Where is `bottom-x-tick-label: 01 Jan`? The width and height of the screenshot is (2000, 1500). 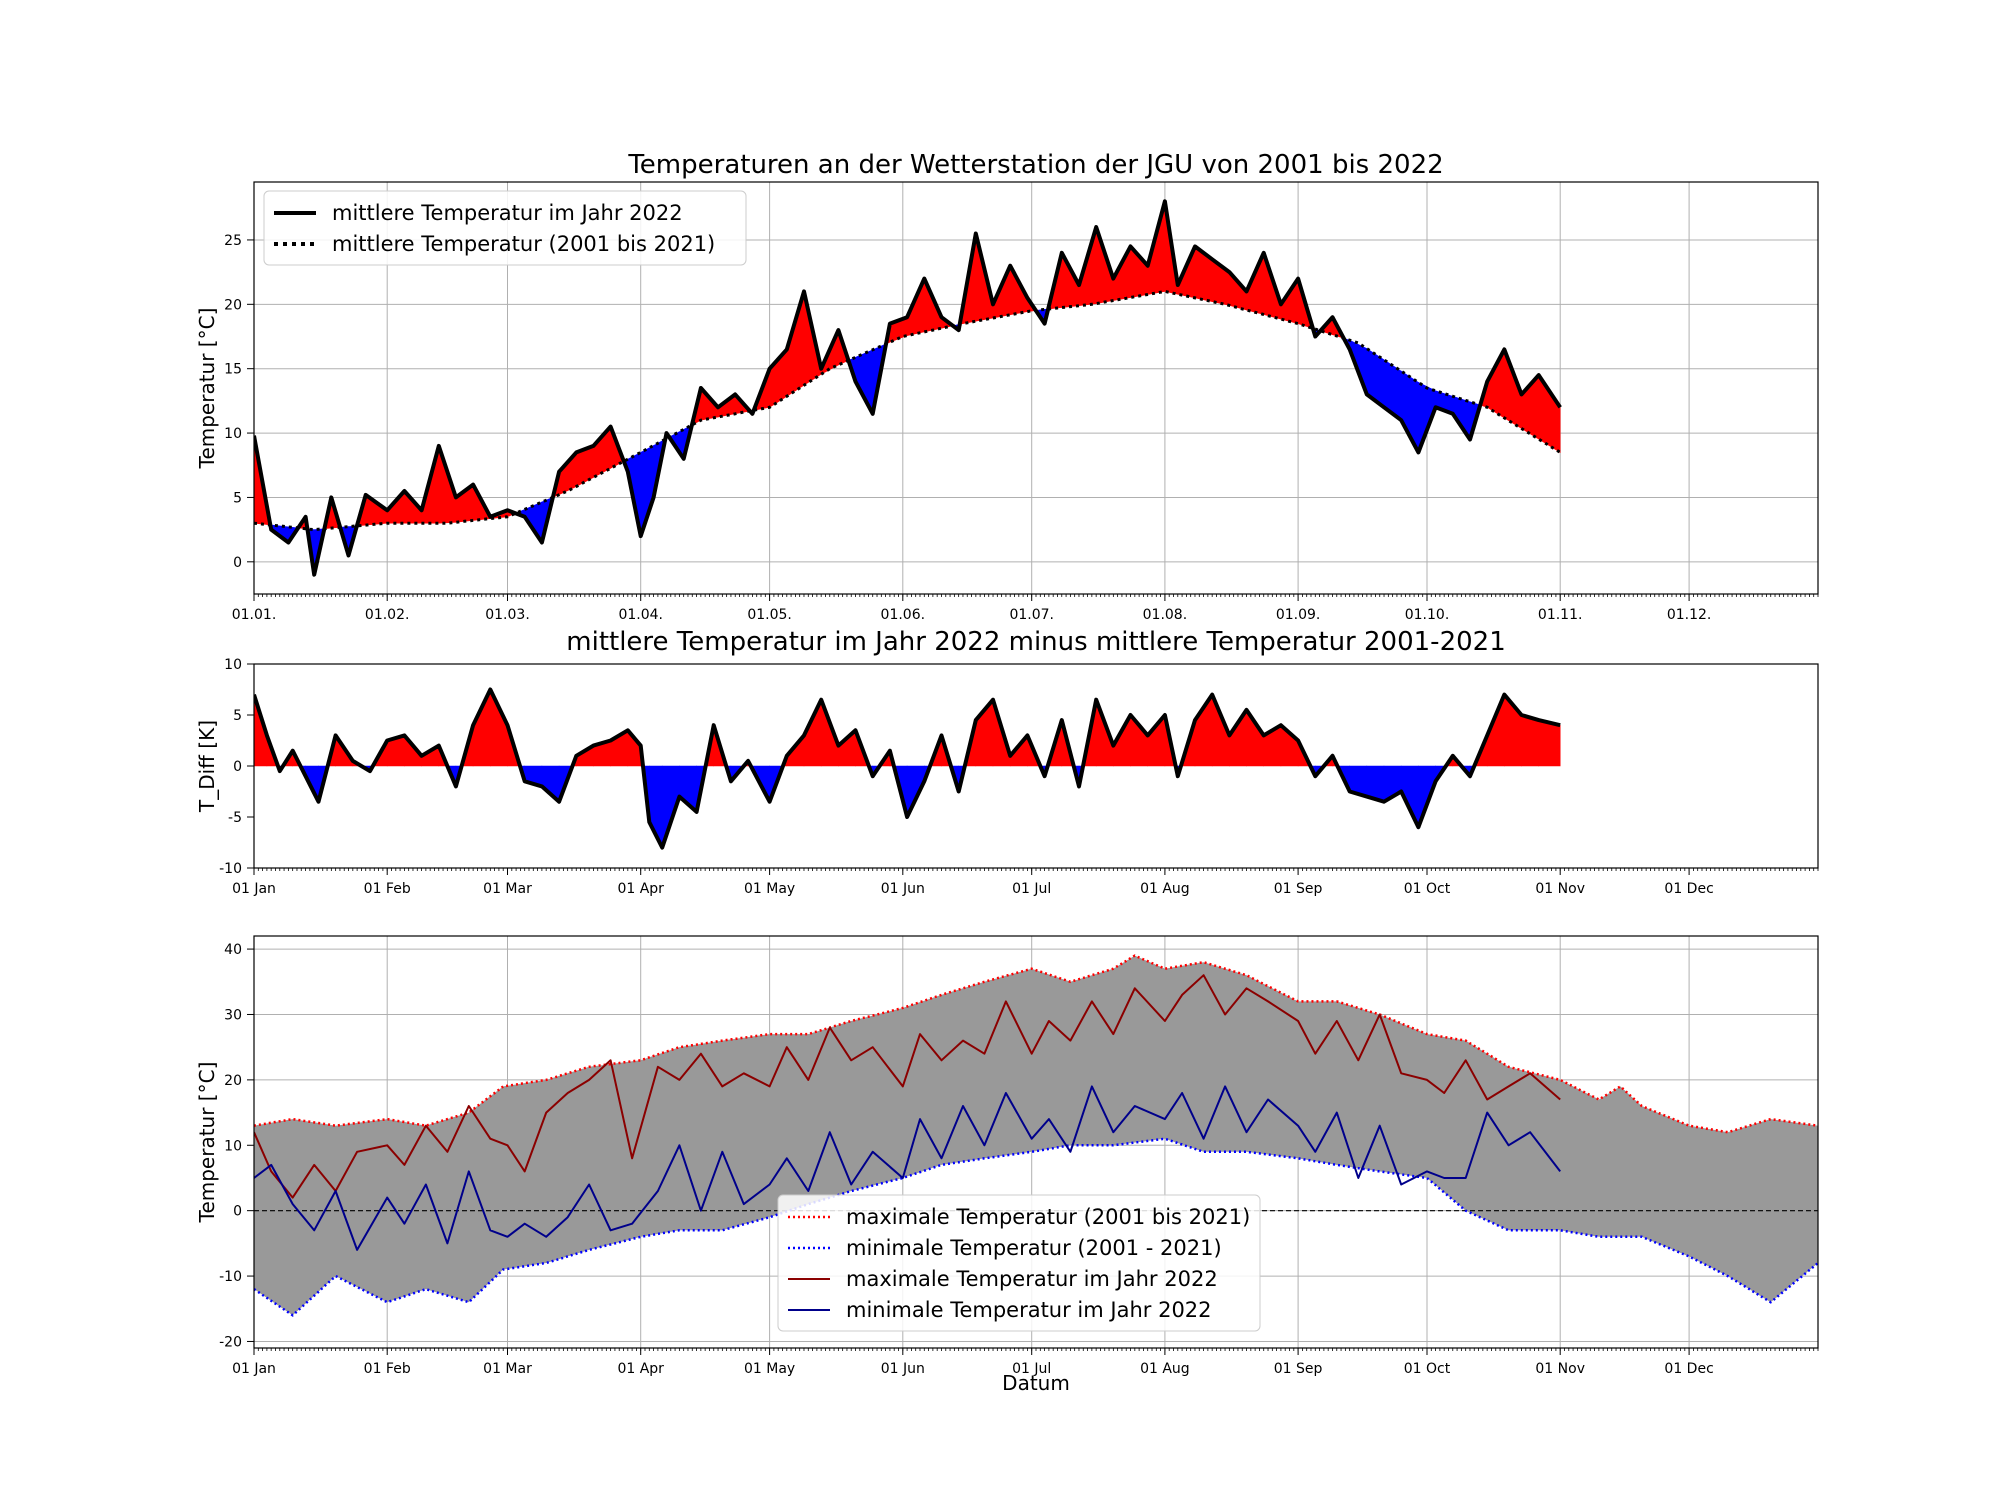 bottom-x-tick-label: 01 Jan is located at coordinates (254, 1369).